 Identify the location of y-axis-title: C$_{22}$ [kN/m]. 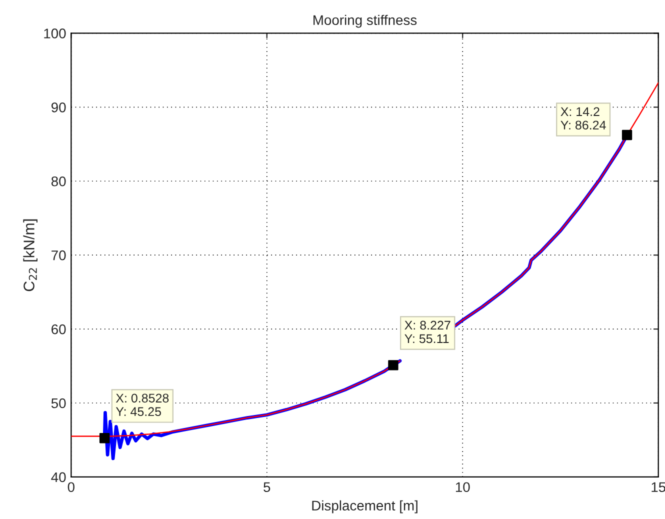
(30, 255).